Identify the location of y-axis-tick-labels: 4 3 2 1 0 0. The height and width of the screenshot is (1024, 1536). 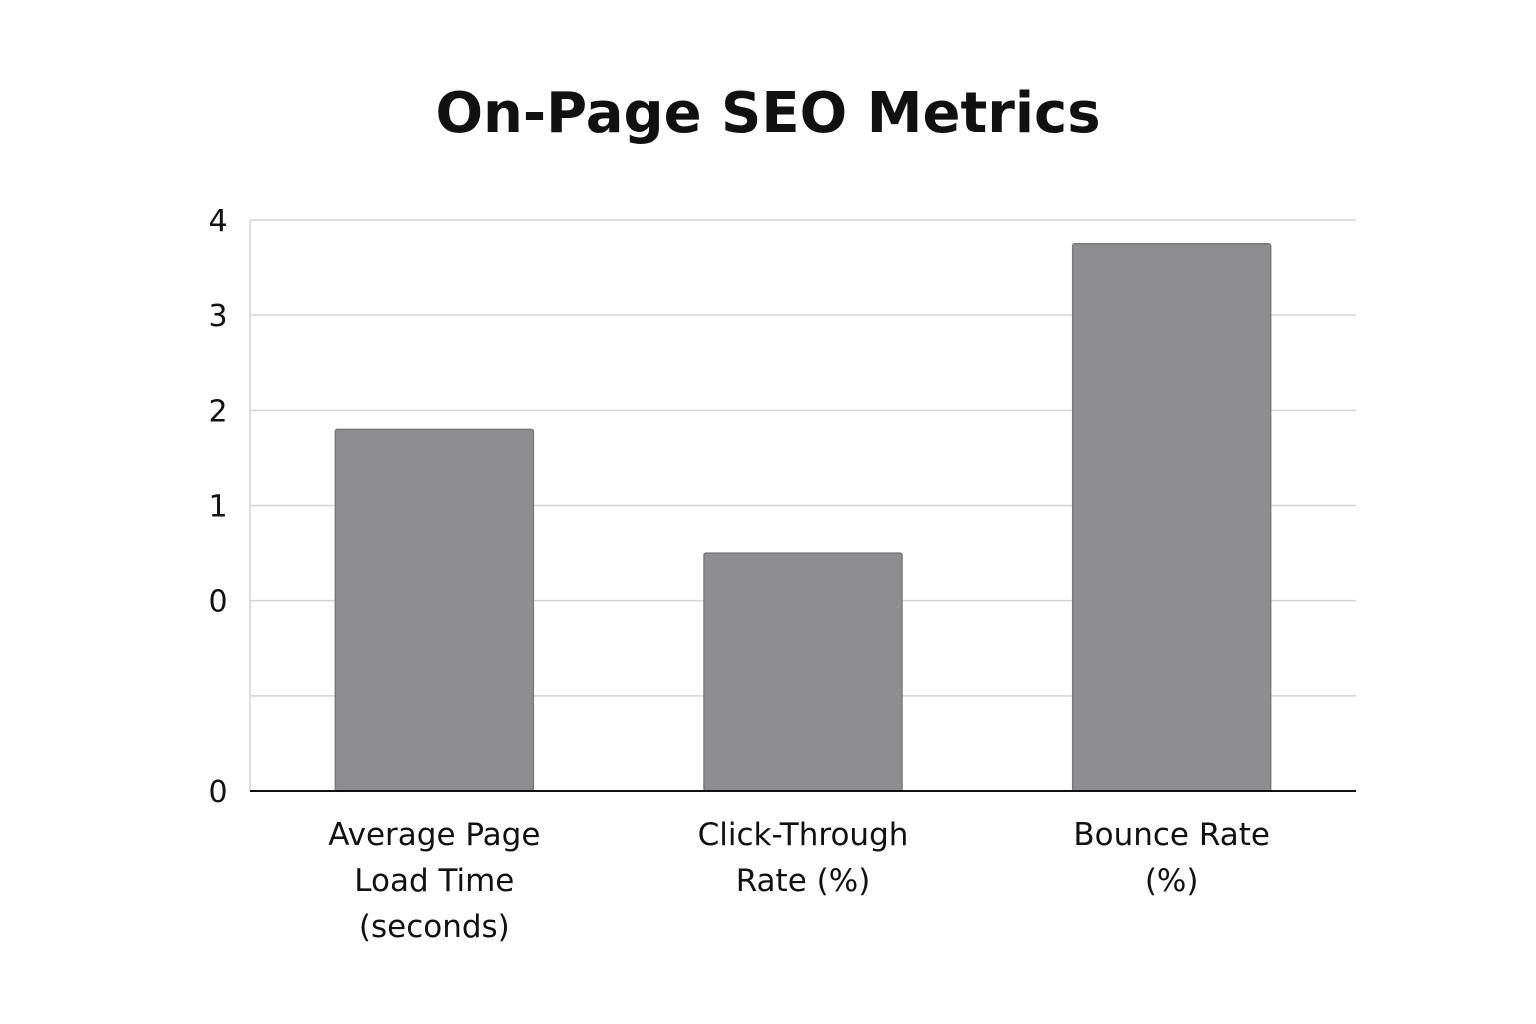
(217, 507).